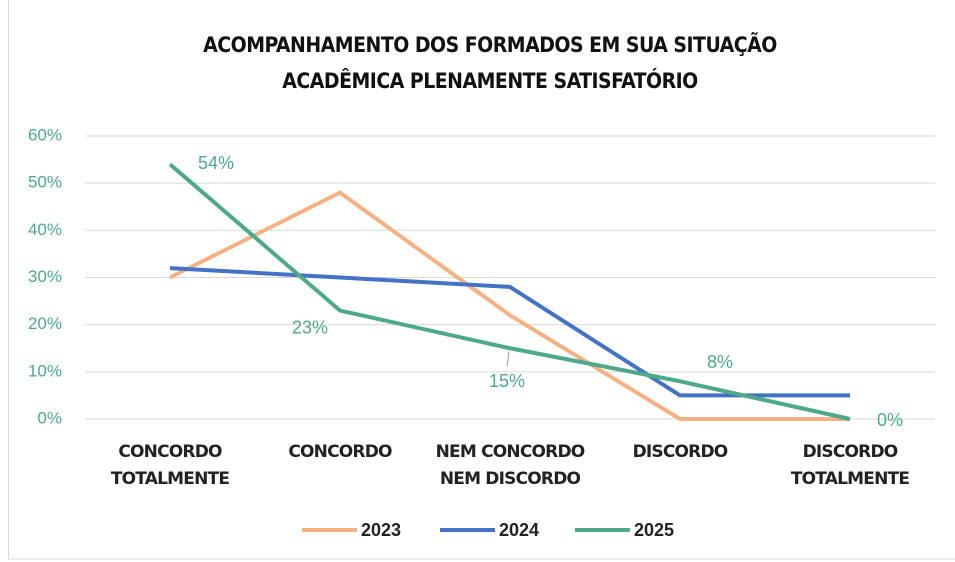 This screenshot has width=955, height=562. What do you see at coordinates (45, 182) in the screenshot?
I see `y-tick-label: 50%` at bounding box center [45, 182].